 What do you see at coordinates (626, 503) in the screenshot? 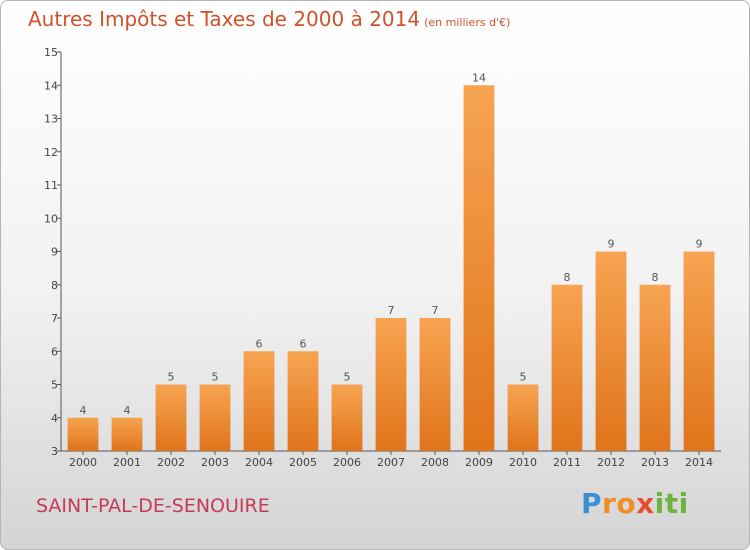
I see `logo-letter: o` at bounding box center [626, 503].